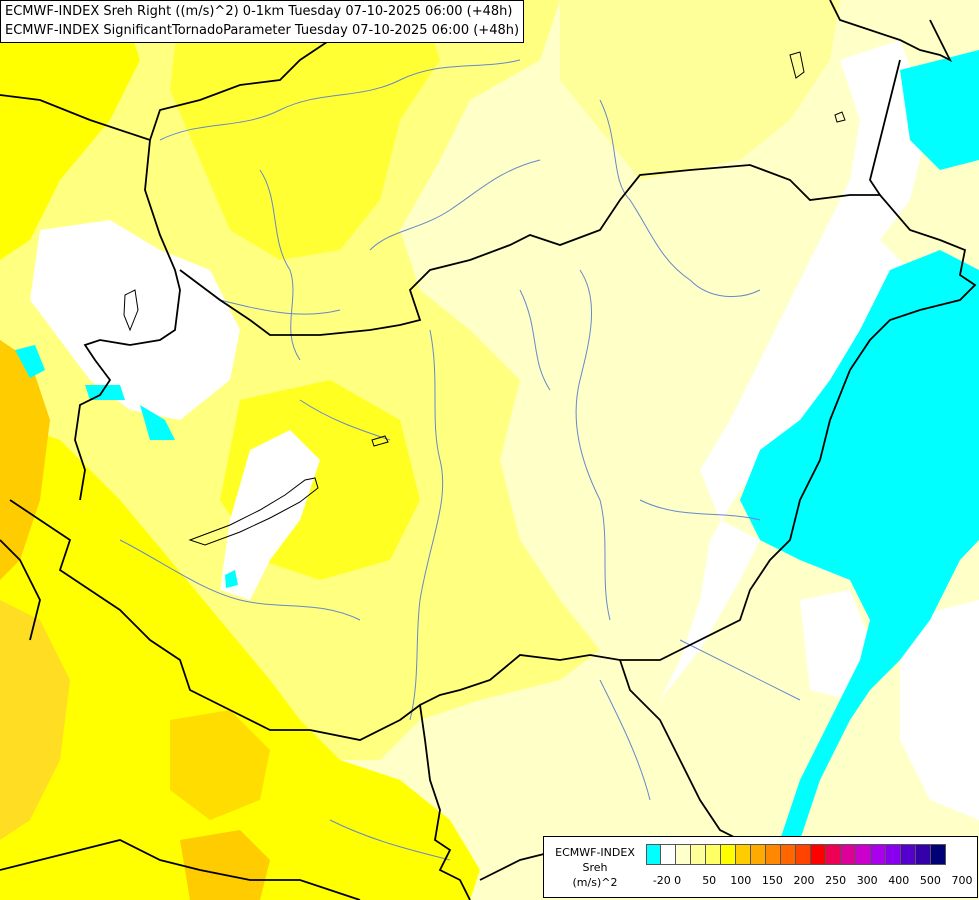  I want to click on bright-yellow-west, so click(70, 130).